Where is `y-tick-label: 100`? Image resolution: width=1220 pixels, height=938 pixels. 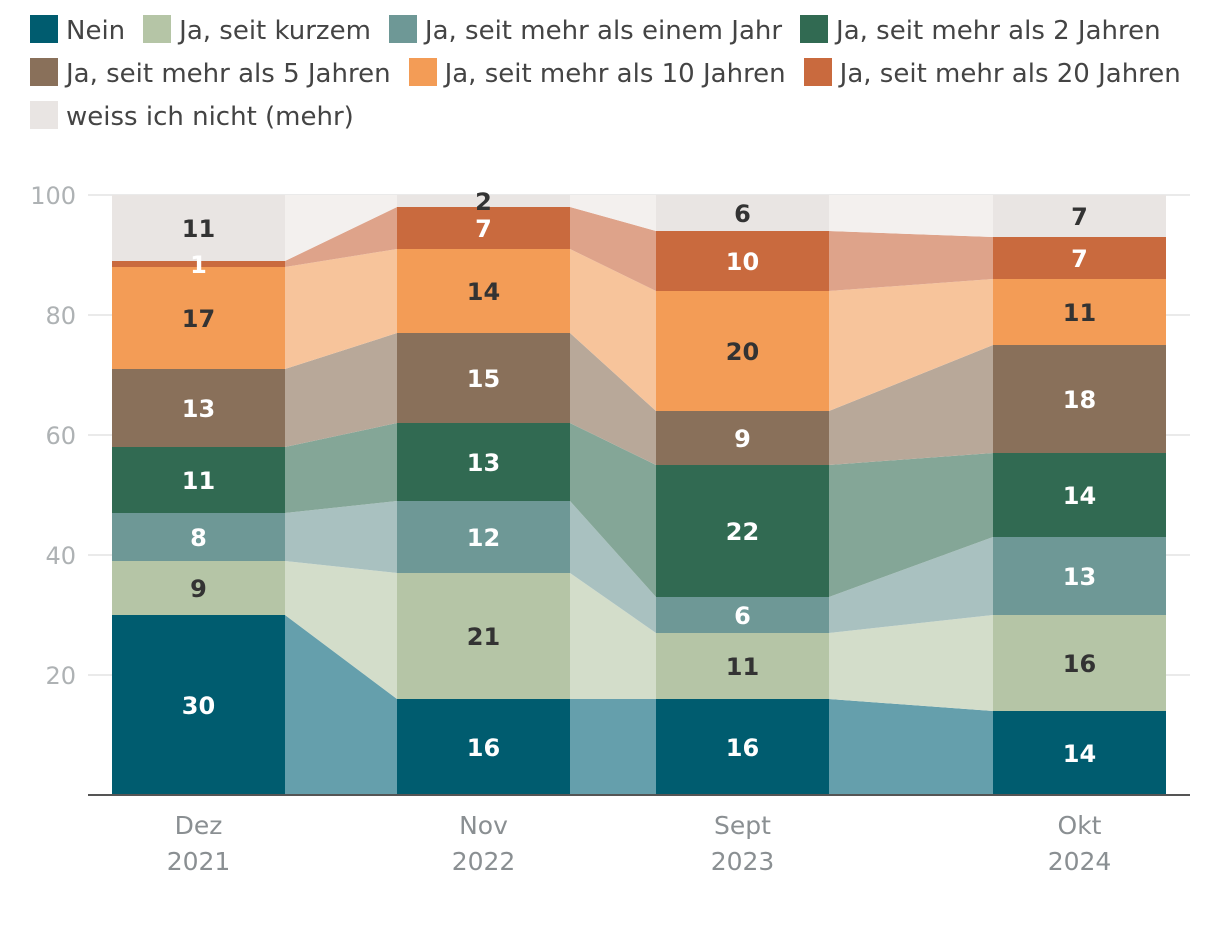 y-tick-label: 100 is located at coordinates (53, 196).